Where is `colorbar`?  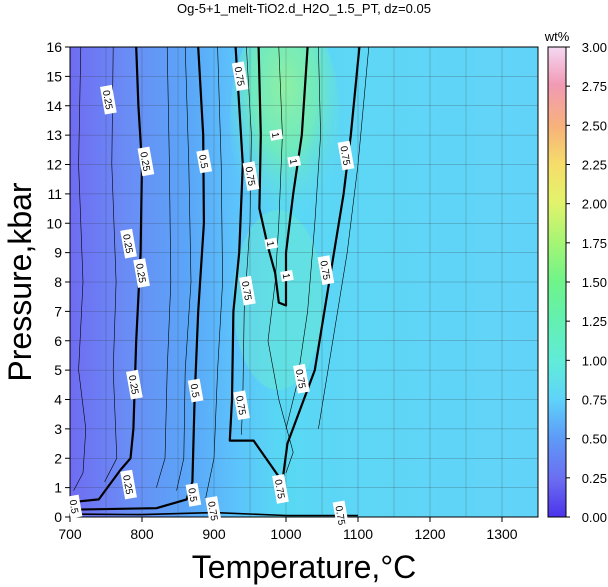 colorbar is located at coordinates (557, 282).